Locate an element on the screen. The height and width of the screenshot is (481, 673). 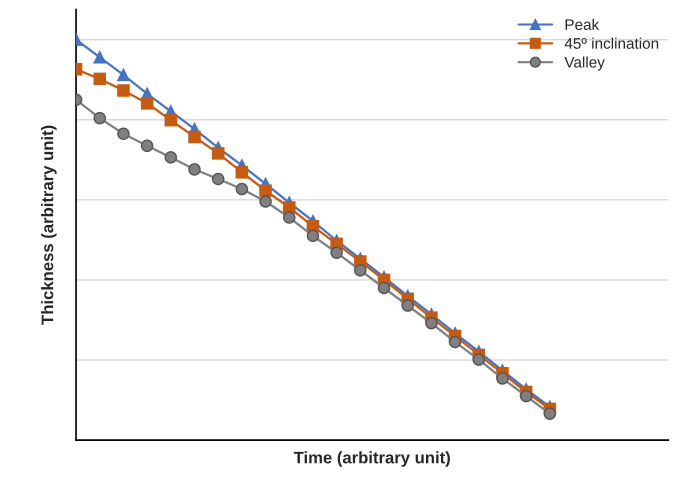
legend-label: Peak is located at coordinates (583, 24).